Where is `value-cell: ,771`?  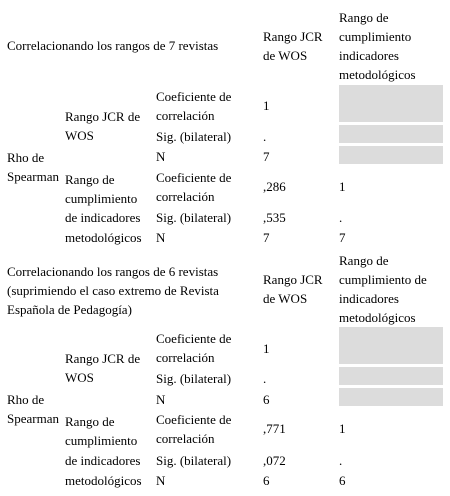 value-cell: ,771 is located at coordinates (274, 428).